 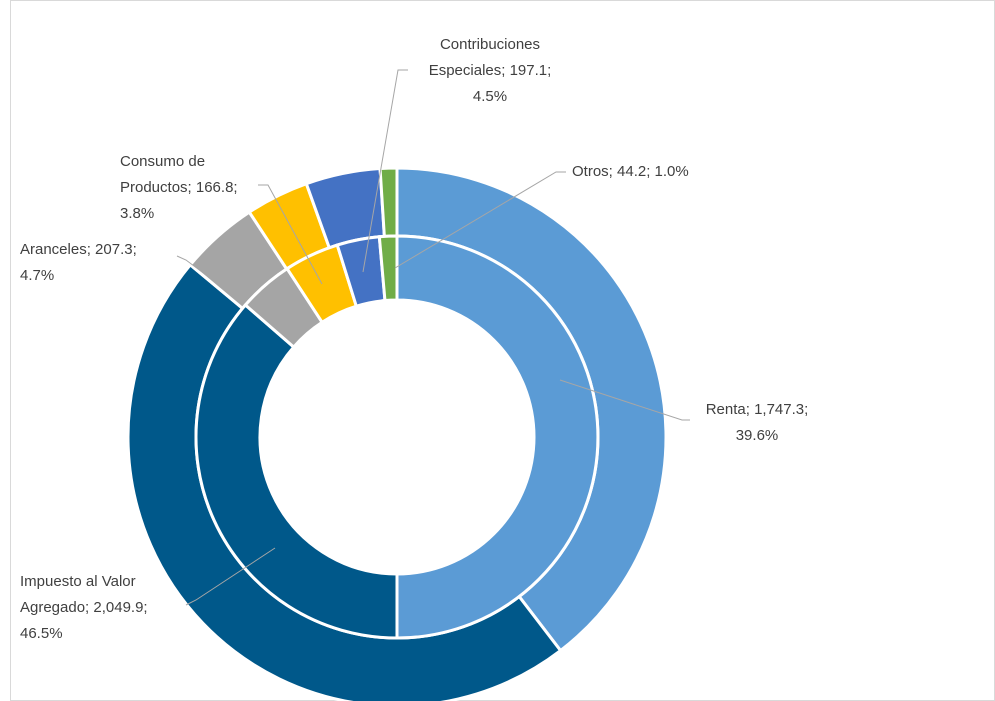 I want to click on data-label: Productos; 166.8;, so click(x=179, y=187).